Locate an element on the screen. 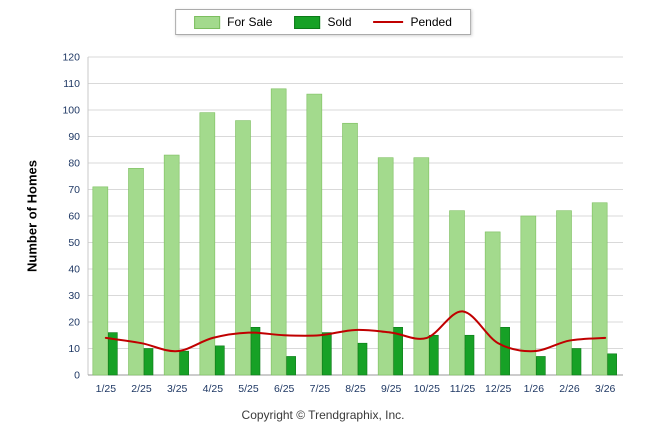  svg-text: 5/25 is located at coordinates (248, 389).